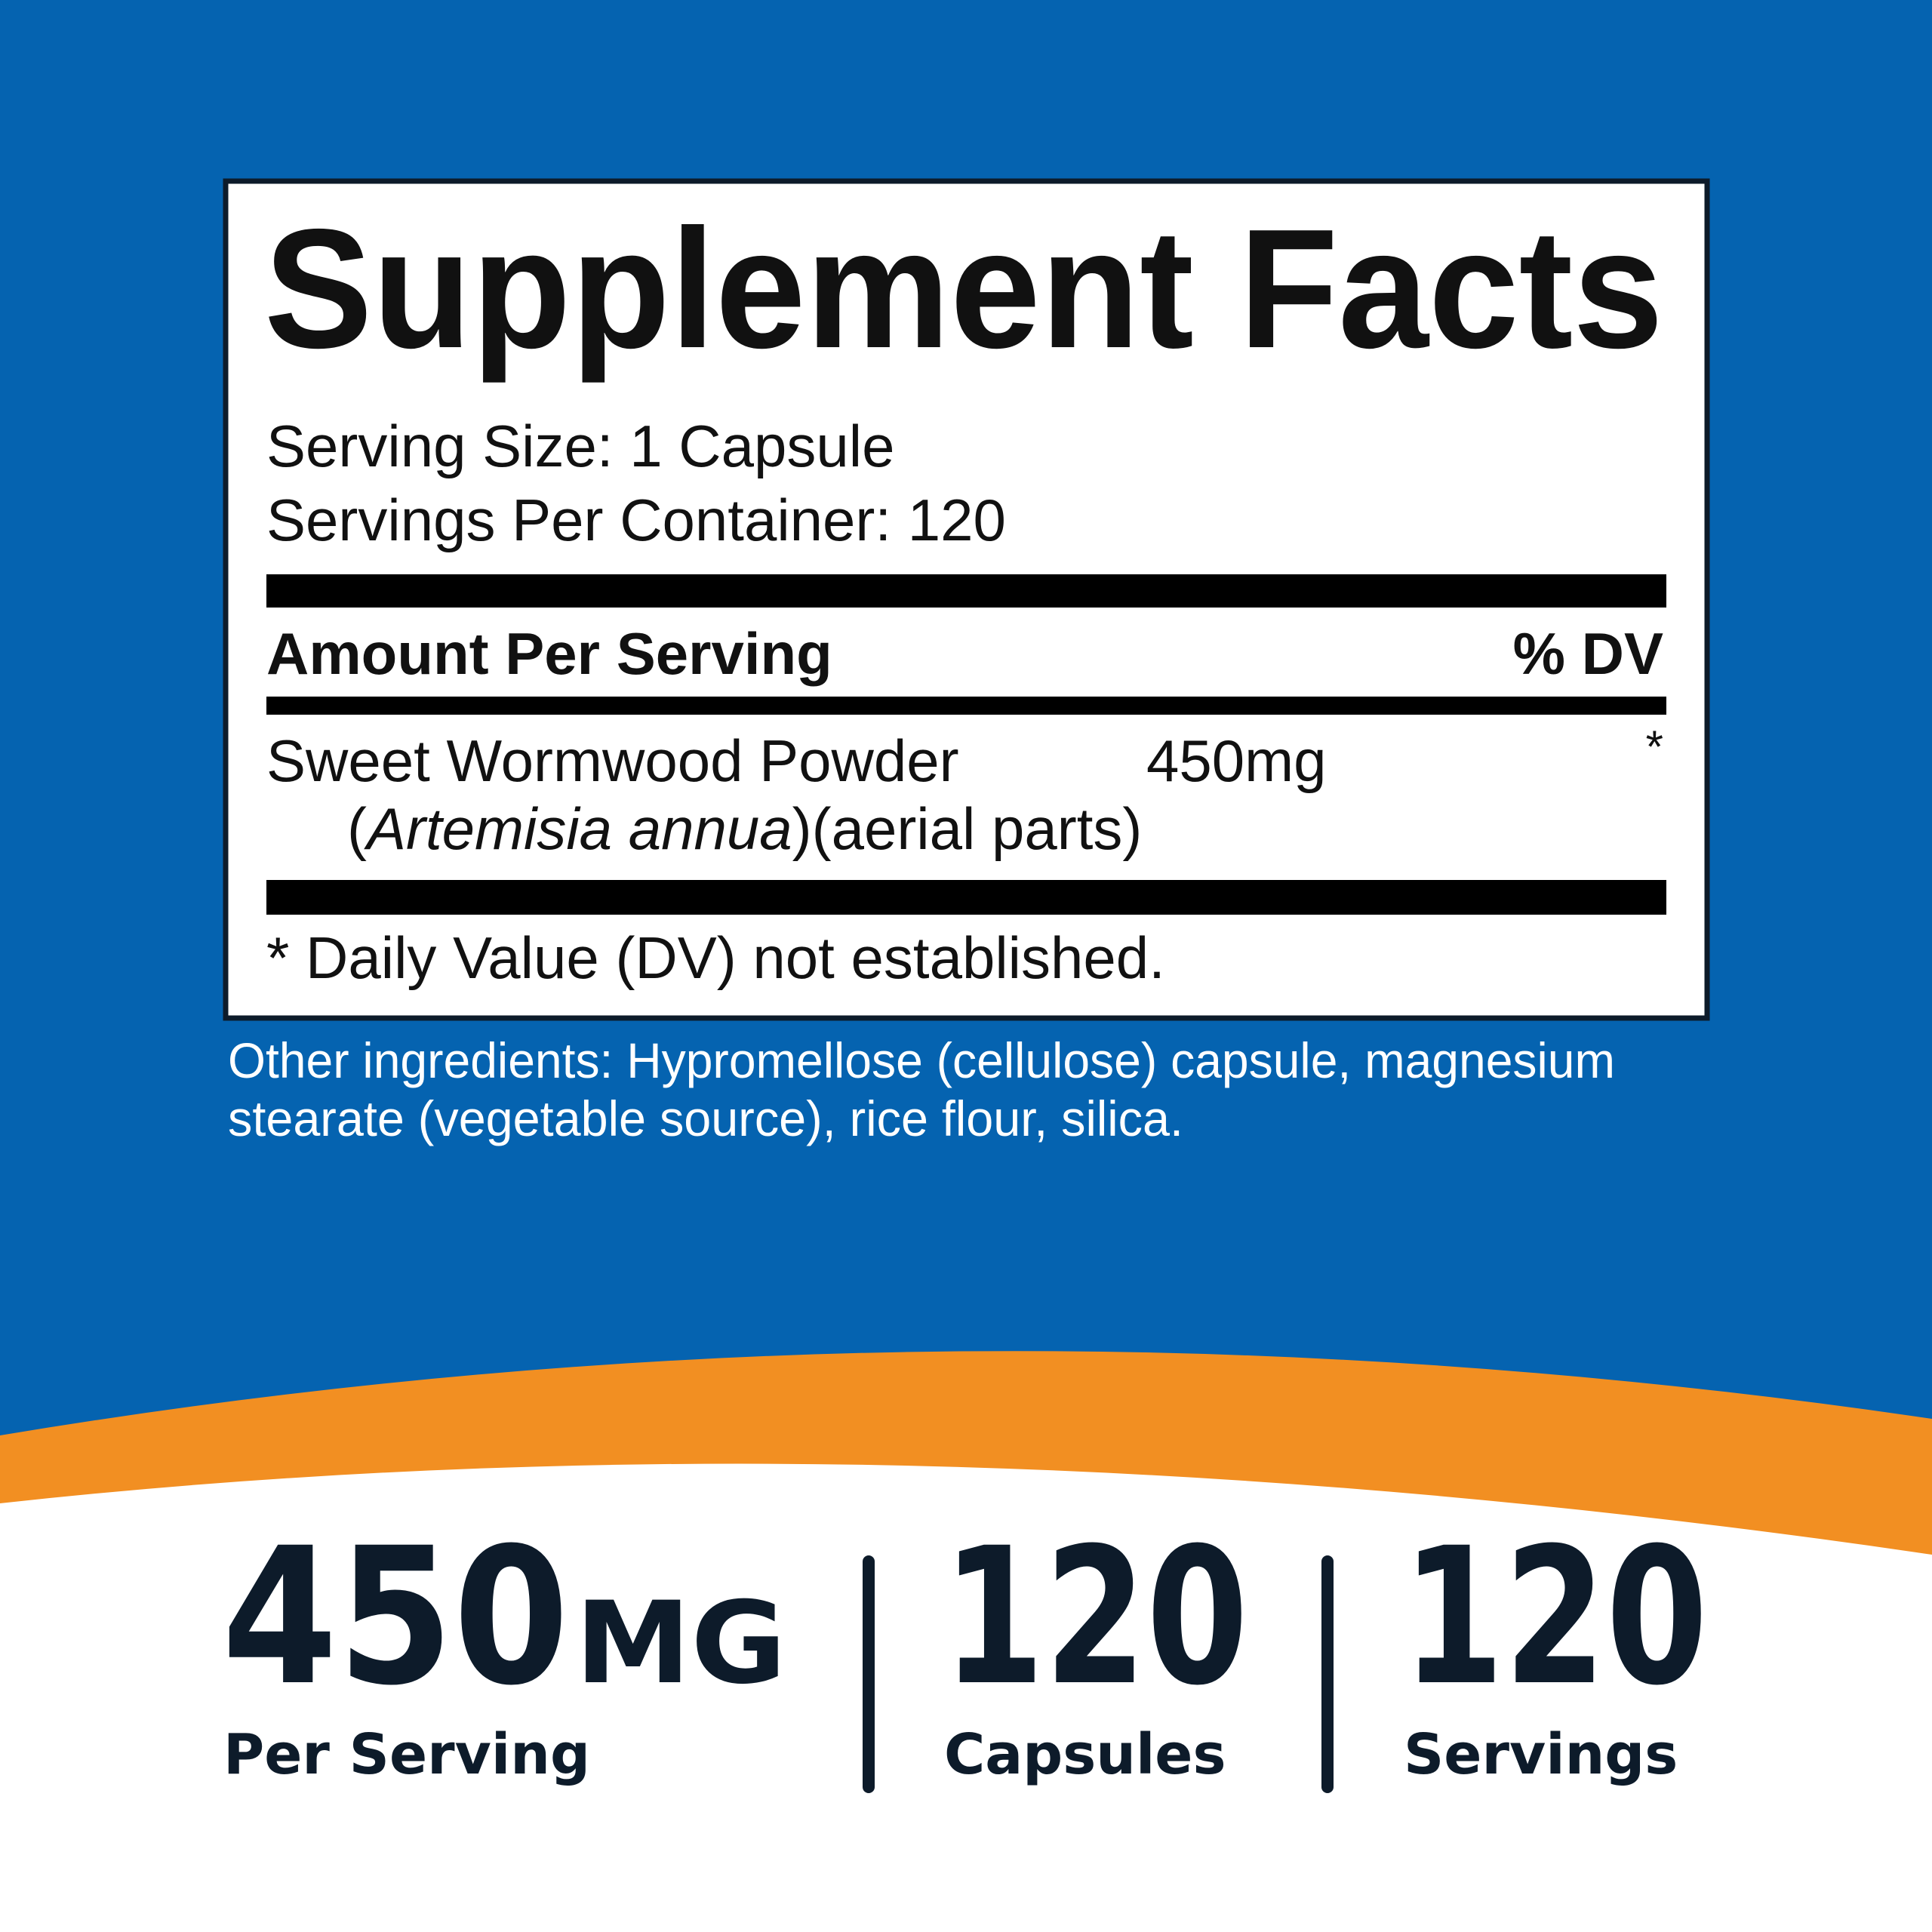 This screenshot has width=1932, height=1932. Describe the element at coordinates (580, 446) in the screenshot. I see `serving-size: Serving Size: 1 Capsule` at that location.